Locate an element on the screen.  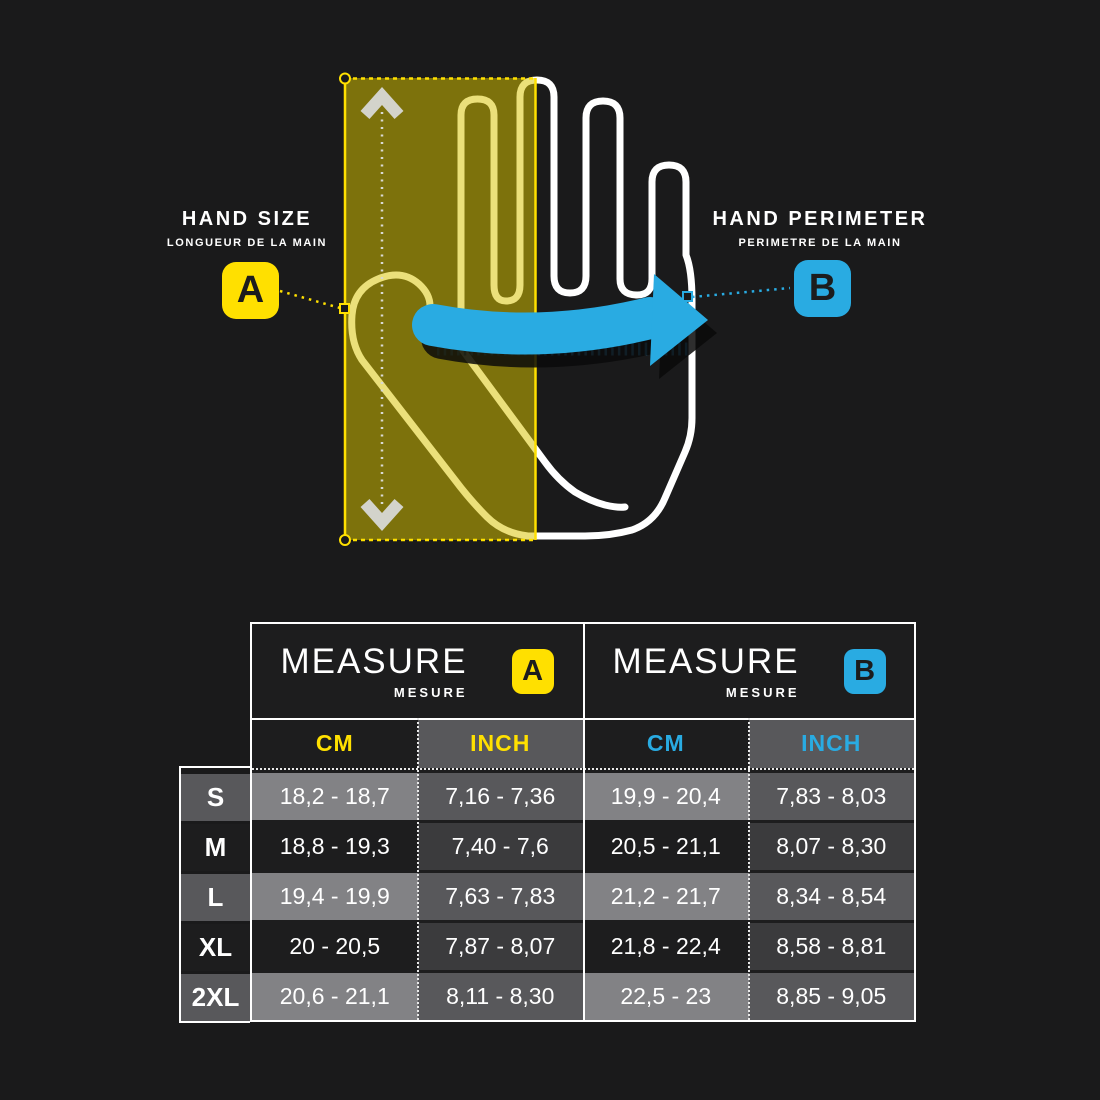
arrow-up-icon is located at coordinates (382, 103).